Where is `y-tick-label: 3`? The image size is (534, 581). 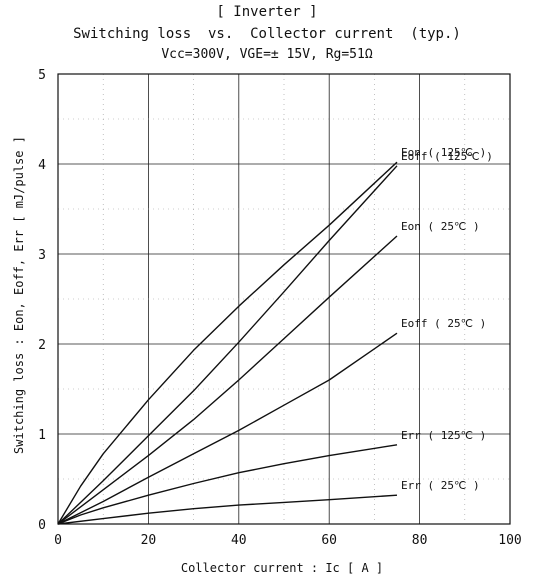 y-tick-label: 3 is located at coordinates (42, 255).